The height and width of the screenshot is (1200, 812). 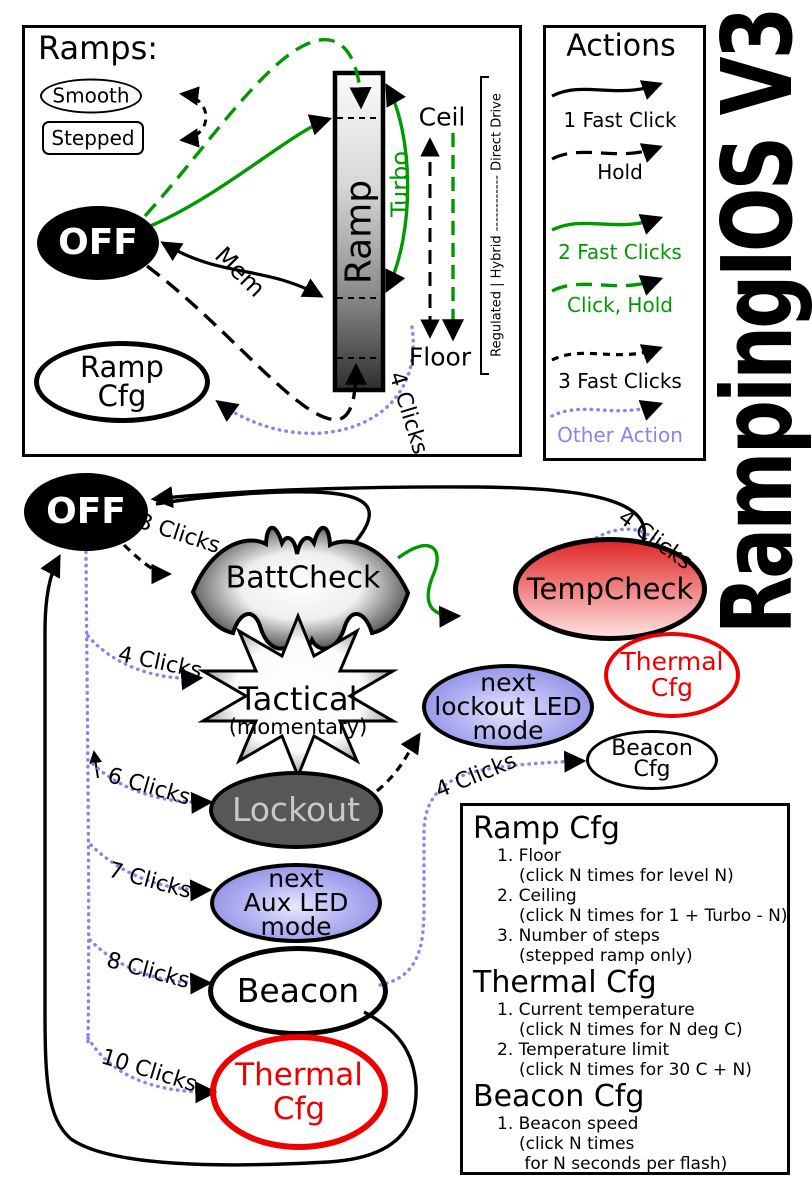 What do you see at coordinates (96, 764) in the screenshot?
I see `edge-lockout-return-arrowhead` at bounding box center [96, 764].